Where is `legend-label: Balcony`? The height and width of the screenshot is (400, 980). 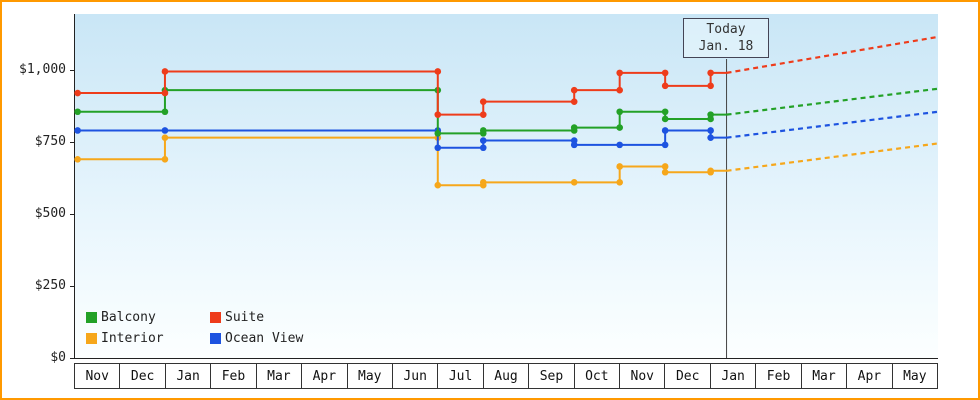
legend-label: Balcony is located at coordinates (128, 317).